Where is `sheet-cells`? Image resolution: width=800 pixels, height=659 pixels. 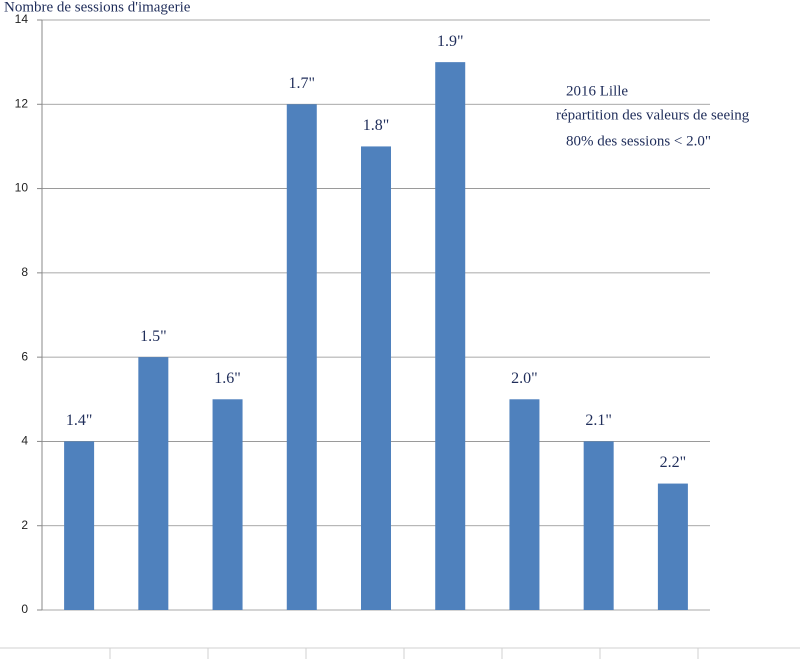 sheet-cells is located at coordinates (400, 653).